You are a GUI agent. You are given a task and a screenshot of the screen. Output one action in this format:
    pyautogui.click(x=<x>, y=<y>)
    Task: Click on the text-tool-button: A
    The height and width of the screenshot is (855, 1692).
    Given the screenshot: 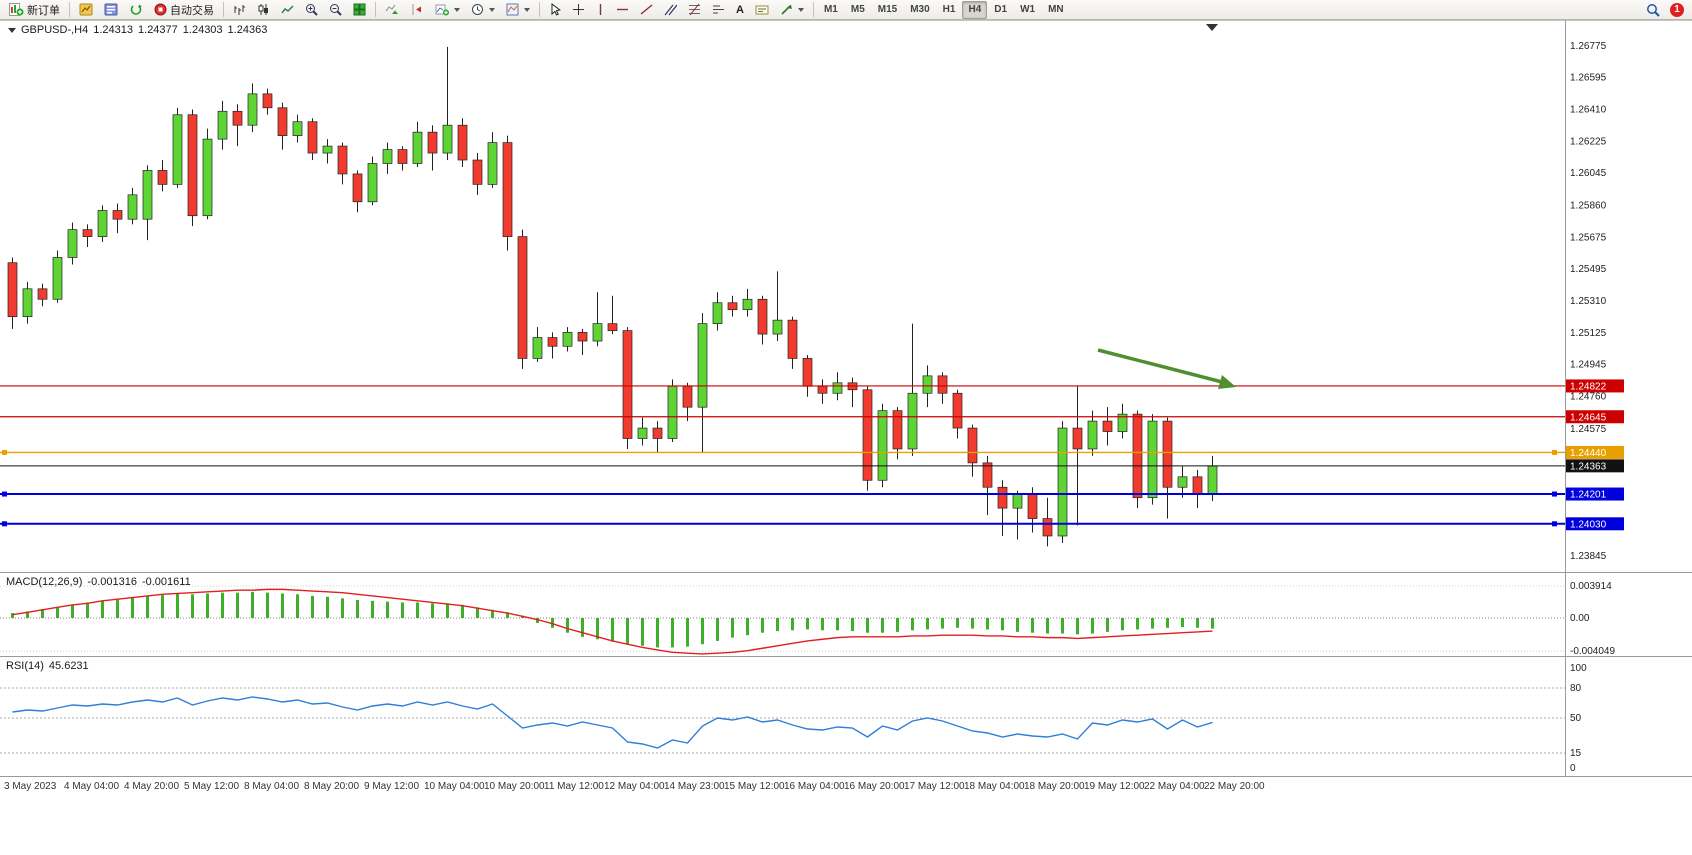 What is the action you would take?
    pyautogui.click(x=740, y=10)
    